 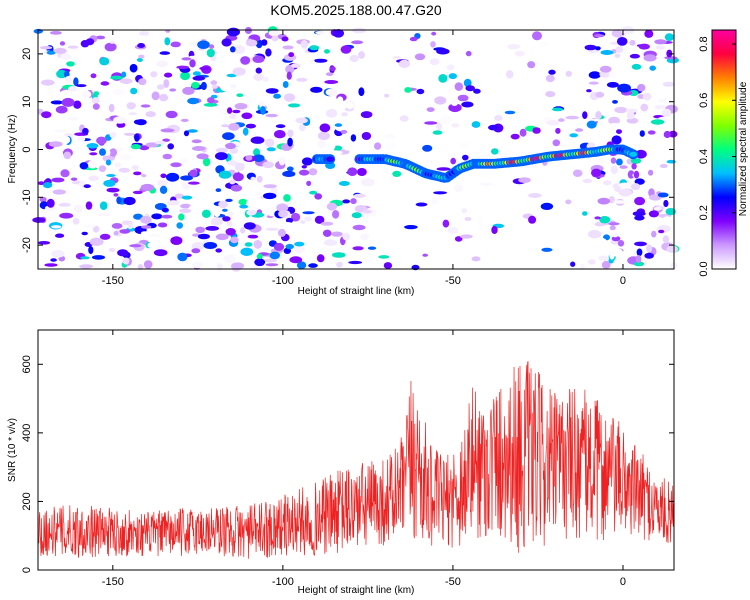 I want to click on spectrogram-x-tick-label: -100, so click(x=283, y=281).